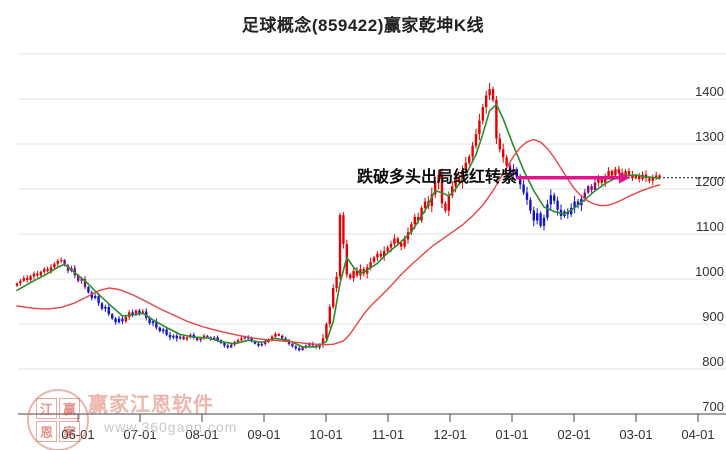 The image size is (726, 450). I want to click on y-tick-label: 1300, so click(709, 136).